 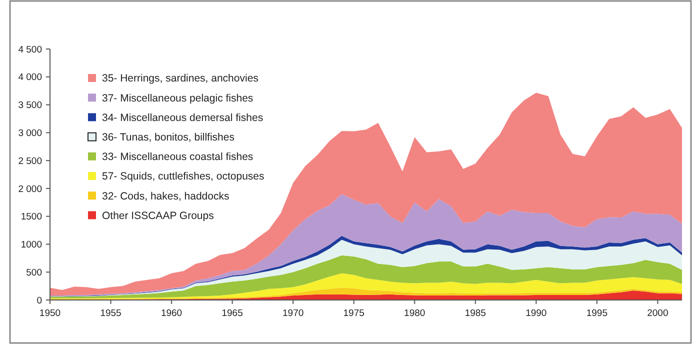 What do you see at coordinates (166, 196) in the screenshot?
I see `legend-label: 32- Cods, hakes, haddocks` at bounding box center [166, 196].